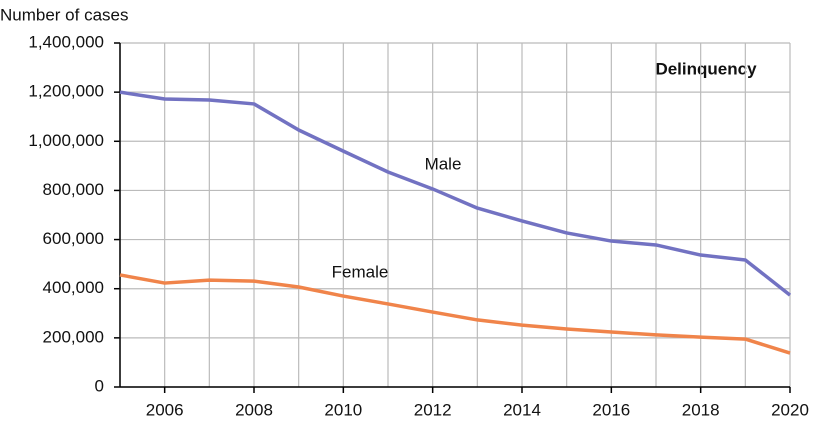  What do you see at coordinates (66, 41) in the screenshot?
I see `y-tick-label: 1,400,000` at bounding box center [66, 41].